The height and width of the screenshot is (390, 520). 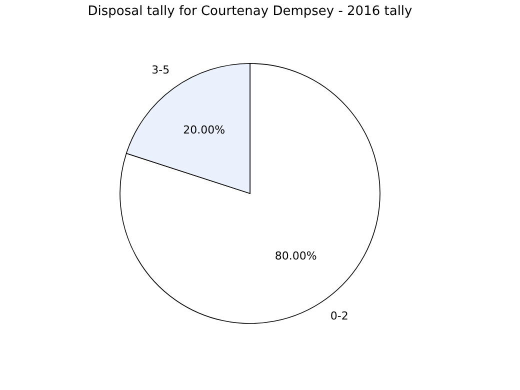 What do you see at coordinates (295, 256) in the screenshot?
I see `data-label: 80.00%` at bounding box center [295, 256].